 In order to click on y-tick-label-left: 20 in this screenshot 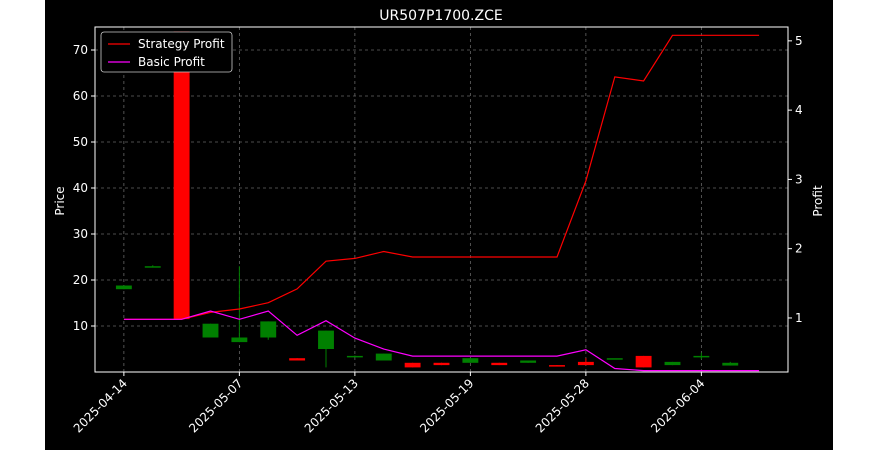, I will do `click(80, 280)`.